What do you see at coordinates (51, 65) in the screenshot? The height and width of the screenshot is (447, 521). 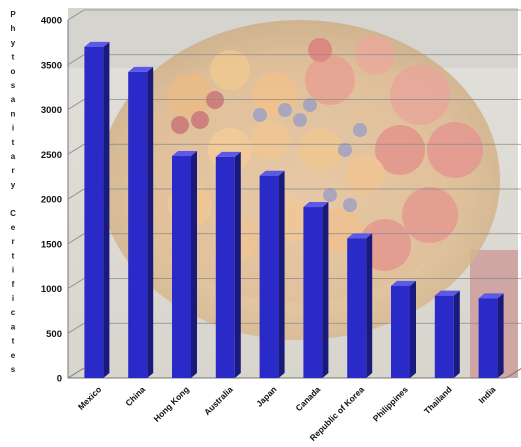 I see `y-tick-label: 3500` at bounding box center [51, 65].